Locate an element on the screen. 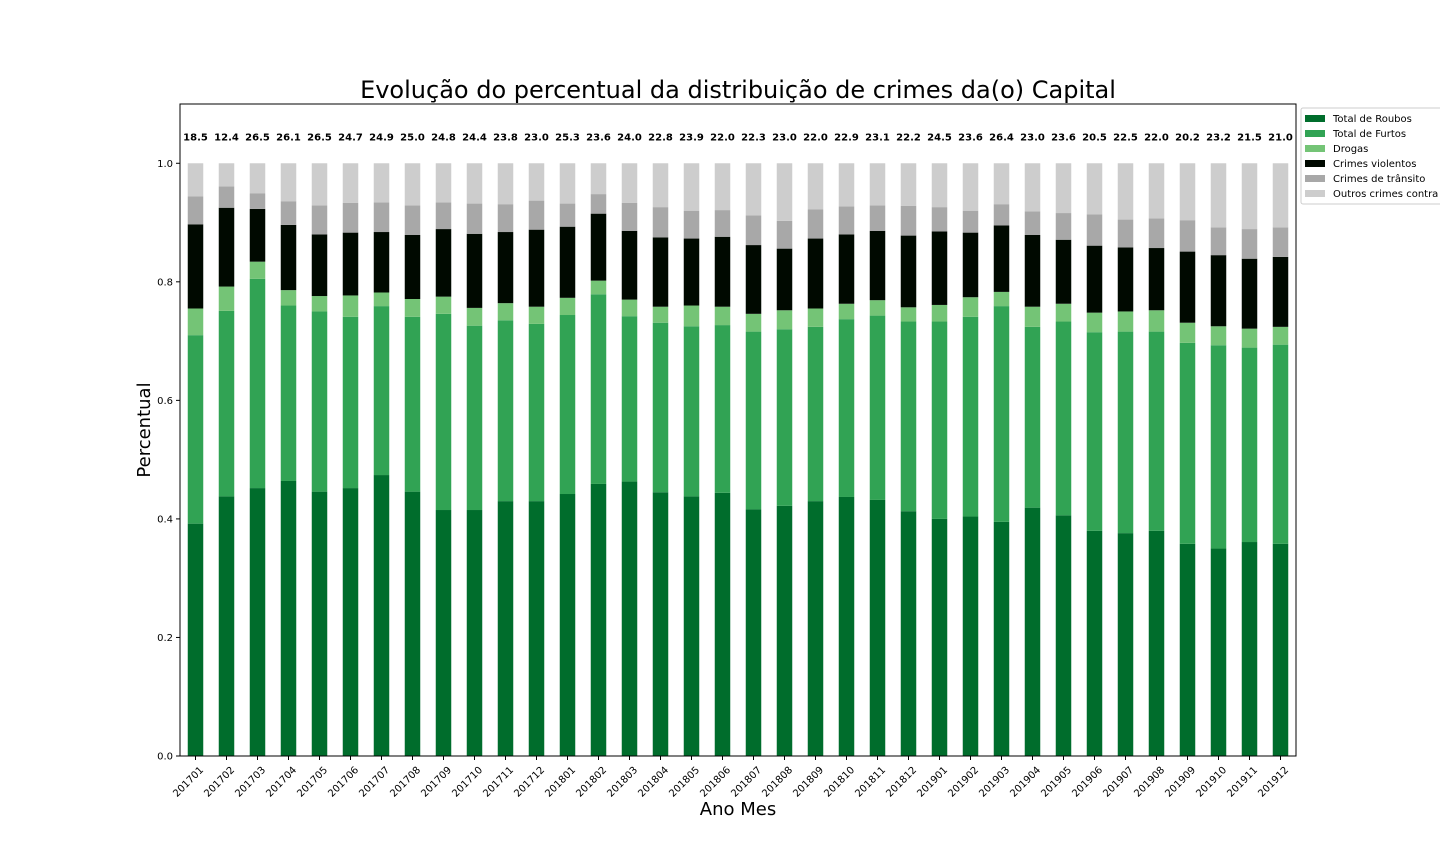 The width and height of the screenshot is (1440, 864). bar-segment-201704-s2 is located at coordinates (288, 298).